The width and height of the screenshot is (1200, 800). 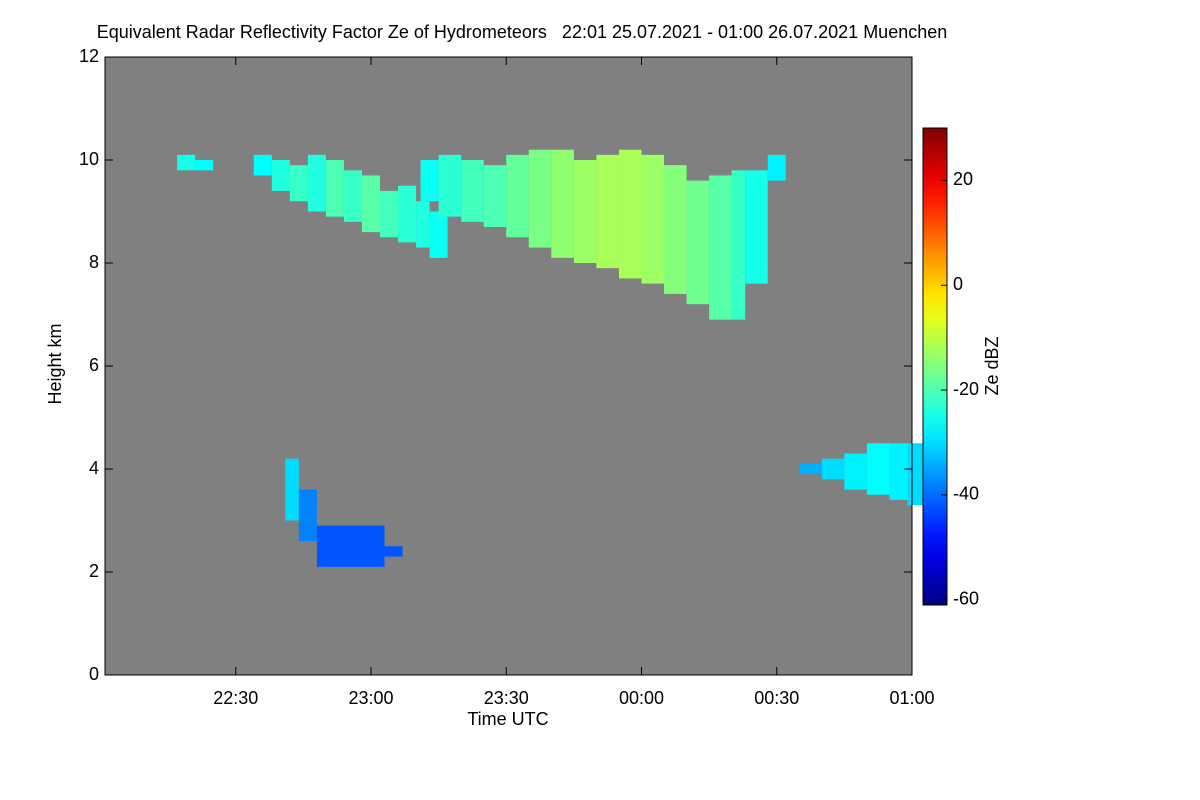 What do you see at coordinates (966, 389) in the screenshot?
I see `colorbar-tick-label: -20` at bounding box center [966, 389].